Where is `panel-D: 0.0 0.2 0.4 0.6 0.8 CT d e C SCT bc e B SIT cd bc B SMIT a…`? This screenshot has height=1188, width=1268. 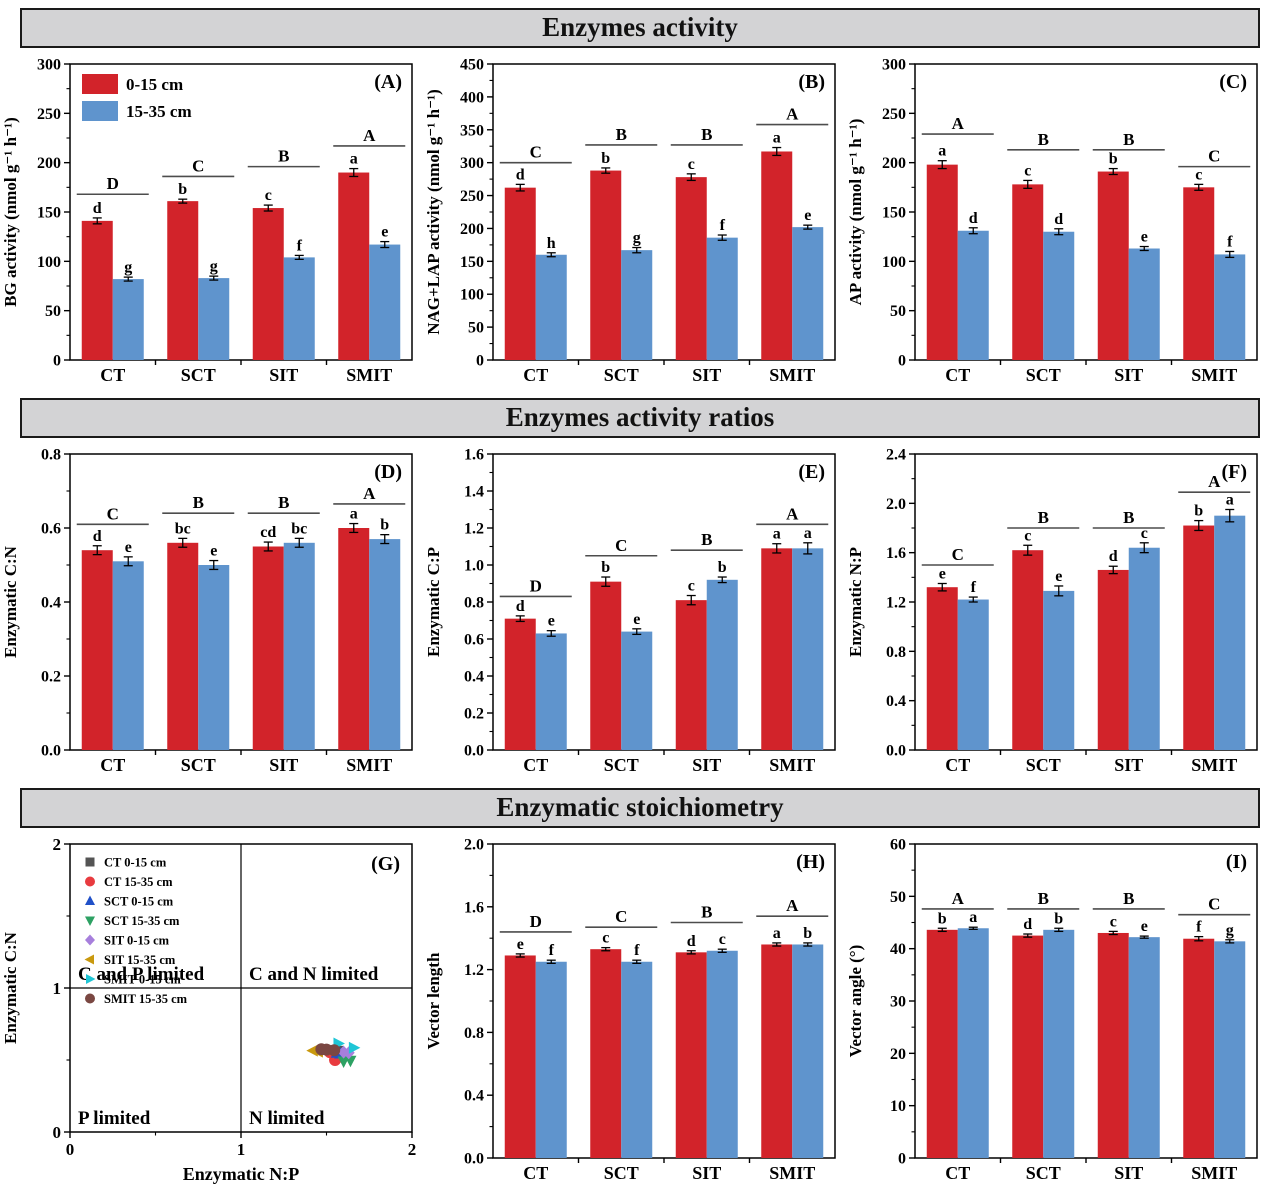
panel-D: 0.0 0.2 0.4 0.6 0.8 CT d e C SCT bc e B SIT cd bc B SMIT a… is located at coordinates (211, 613).